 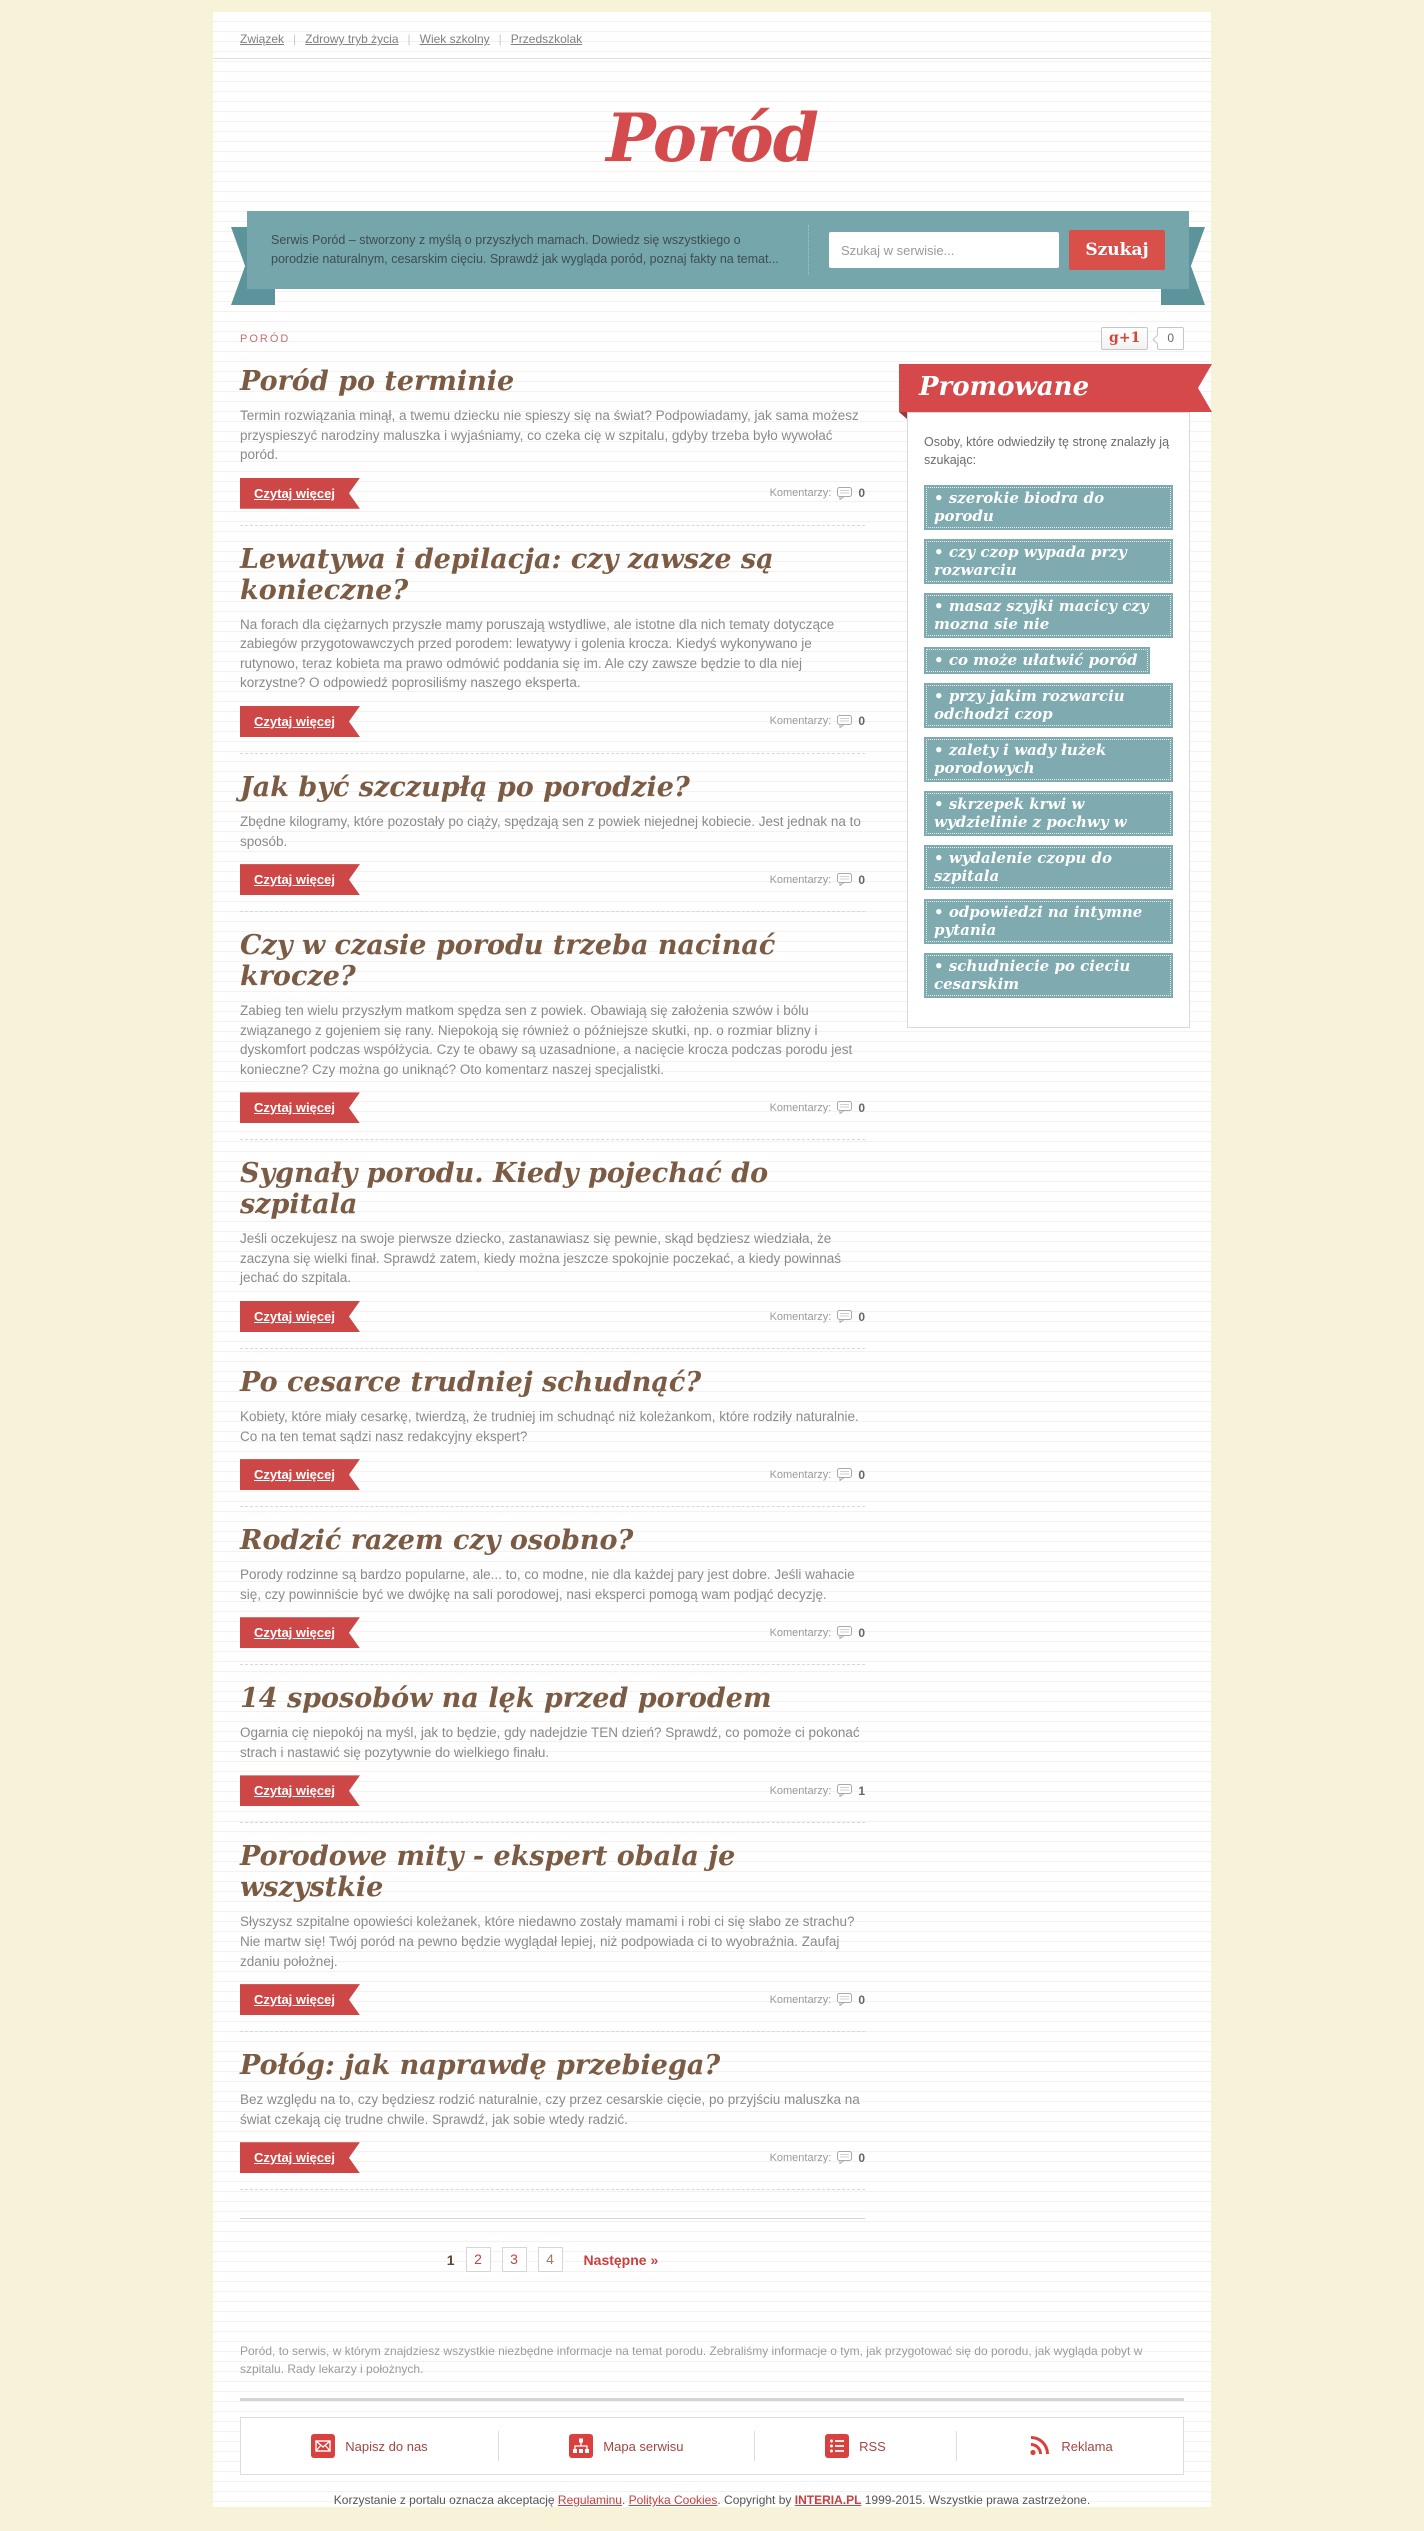 I want to click on footer-links-bar: Napisz do nas Mapa serwisu, so click(x=712, y=2446).